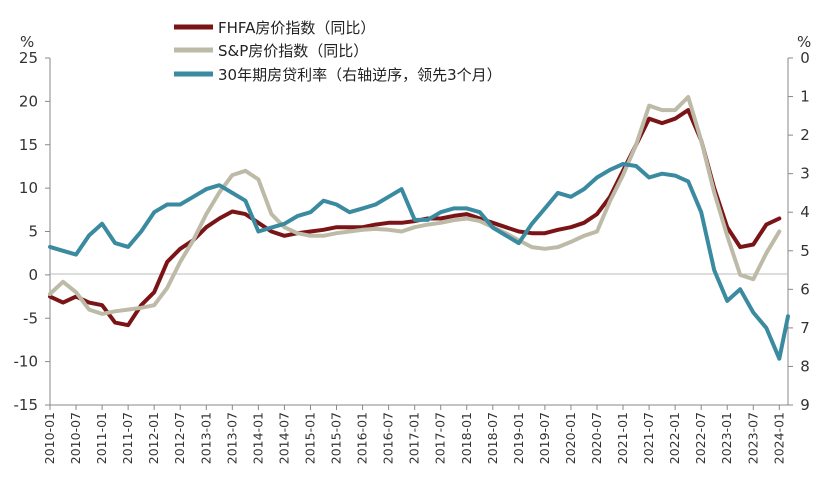 Image resolution: width=838 pixels, height=494 pixels. I want to click on x-tick-label: 2015-01, so click(309, 438).